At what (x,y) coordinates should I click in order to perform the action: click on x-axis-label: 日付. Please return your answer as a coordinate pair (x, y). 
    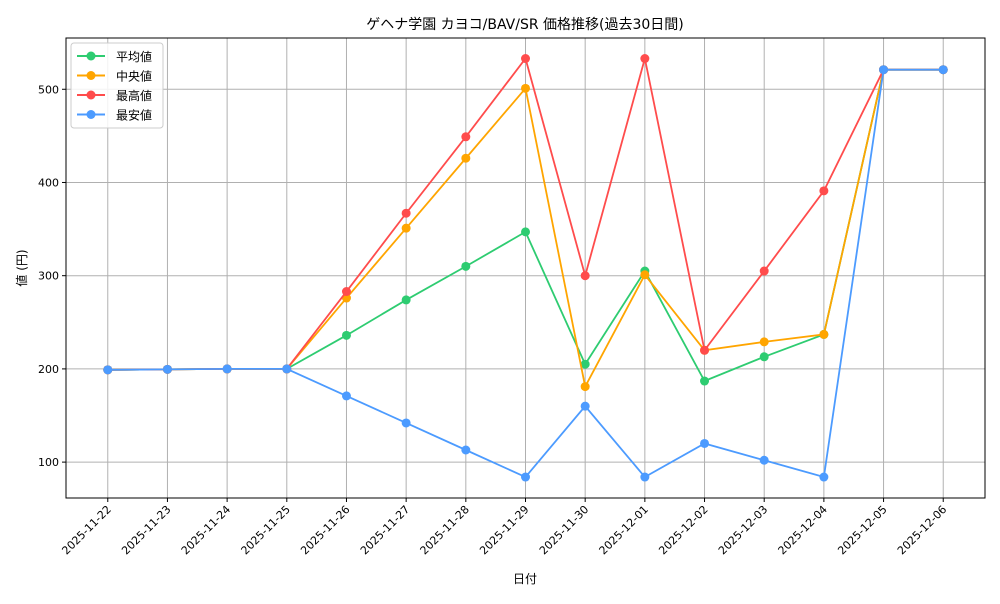
    Looking at the image, I should click on (525, 579).